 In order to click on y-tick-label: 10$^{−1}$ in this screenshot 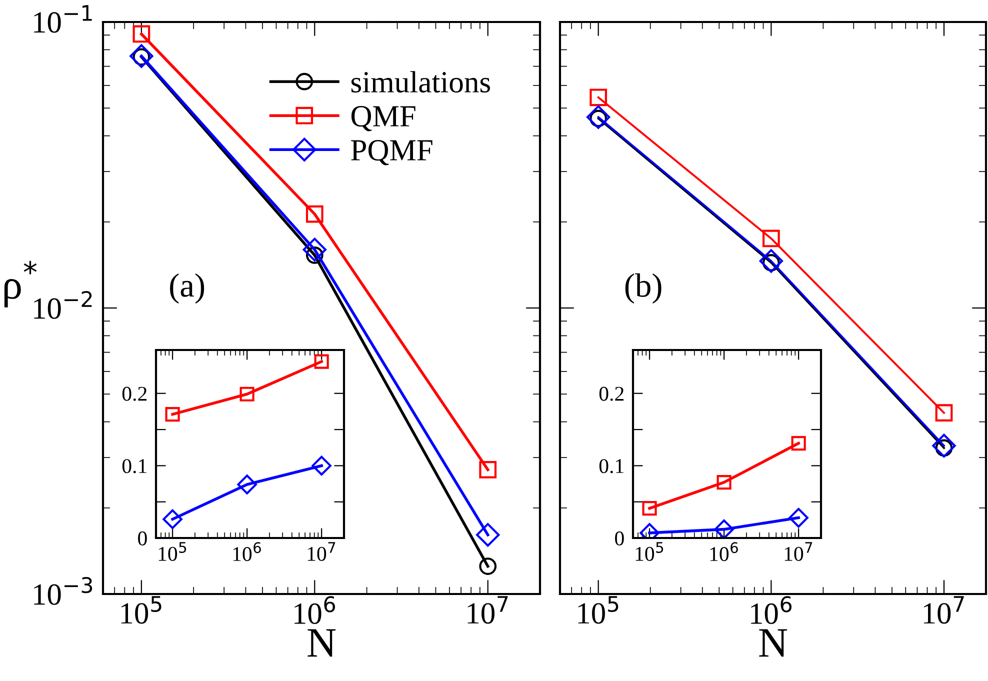, I will do `click(63, 19)`.